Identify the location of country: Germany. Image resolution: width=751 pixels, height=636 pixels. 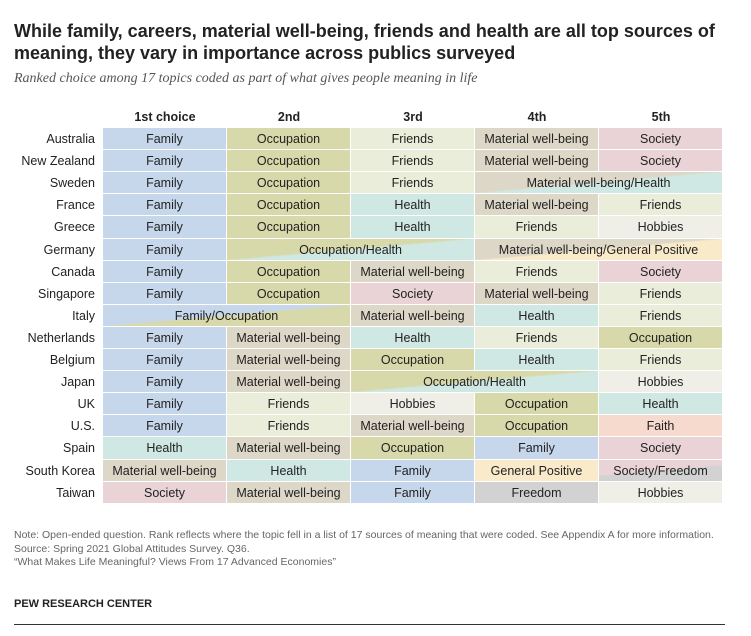
(69, 249).